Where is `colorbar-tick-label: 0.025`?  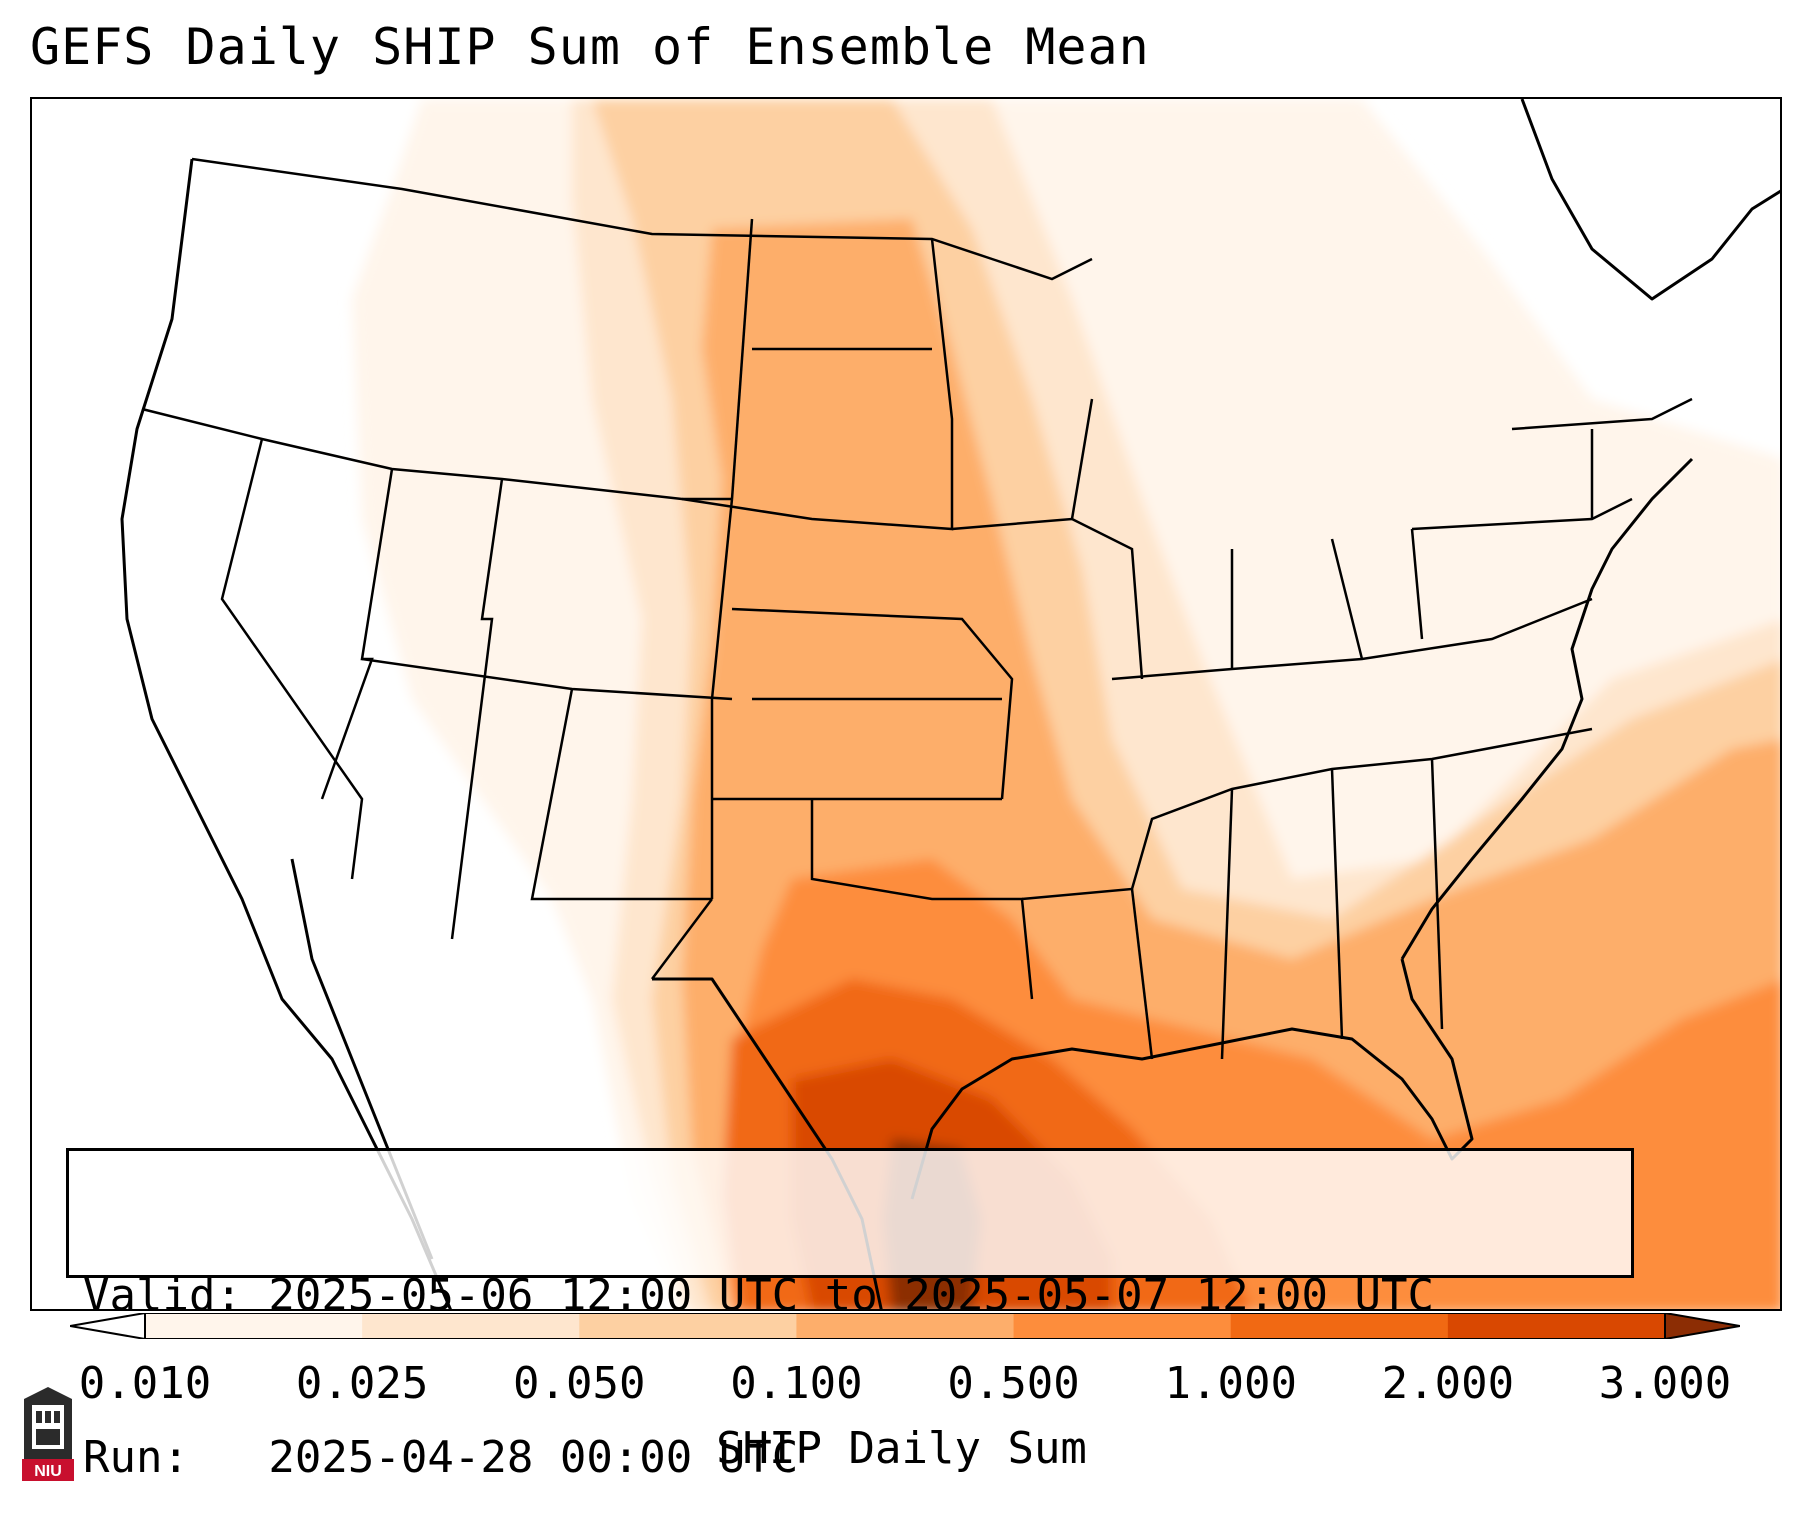 colorbar-tick-label: 0.025 is located at coordinates (362, 1383).